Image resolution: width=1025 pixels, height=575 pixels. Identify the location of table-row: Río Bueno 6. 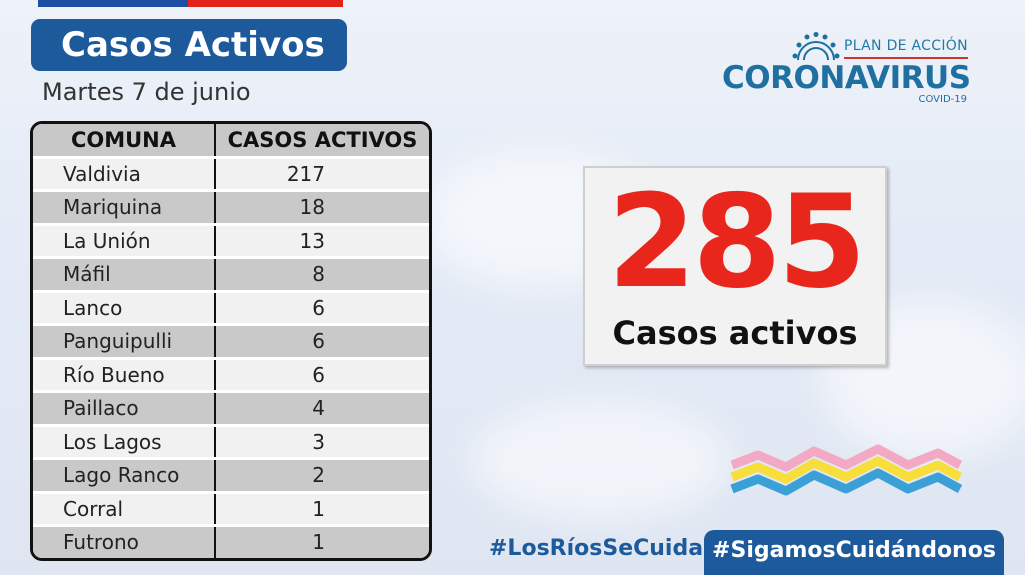
(231, 375).